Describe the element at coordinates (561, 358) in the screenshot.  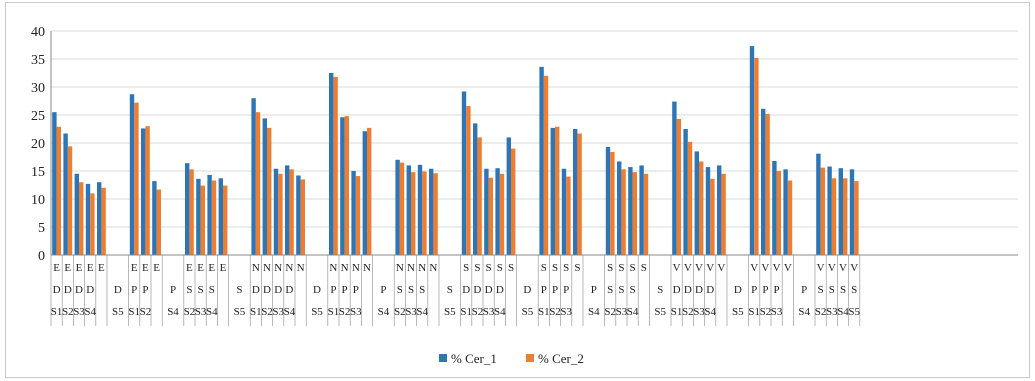
I see `legend-label-cer-2: % Cer_2` at that location.